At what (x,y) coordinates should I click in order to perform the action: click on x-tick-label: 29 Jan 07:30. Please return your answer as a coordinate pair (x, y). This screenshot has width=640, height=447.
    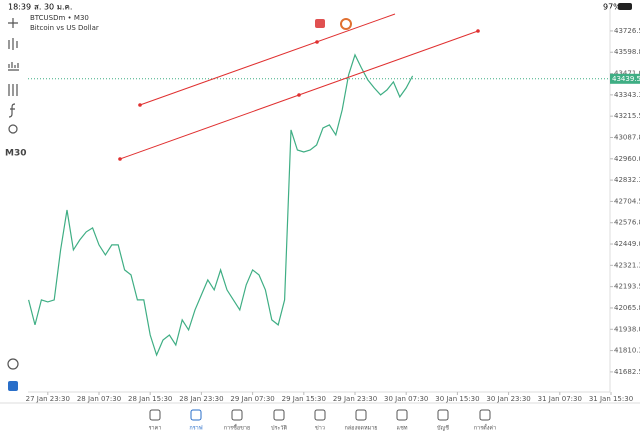
    Looking at the image, I should click on (252, 399).